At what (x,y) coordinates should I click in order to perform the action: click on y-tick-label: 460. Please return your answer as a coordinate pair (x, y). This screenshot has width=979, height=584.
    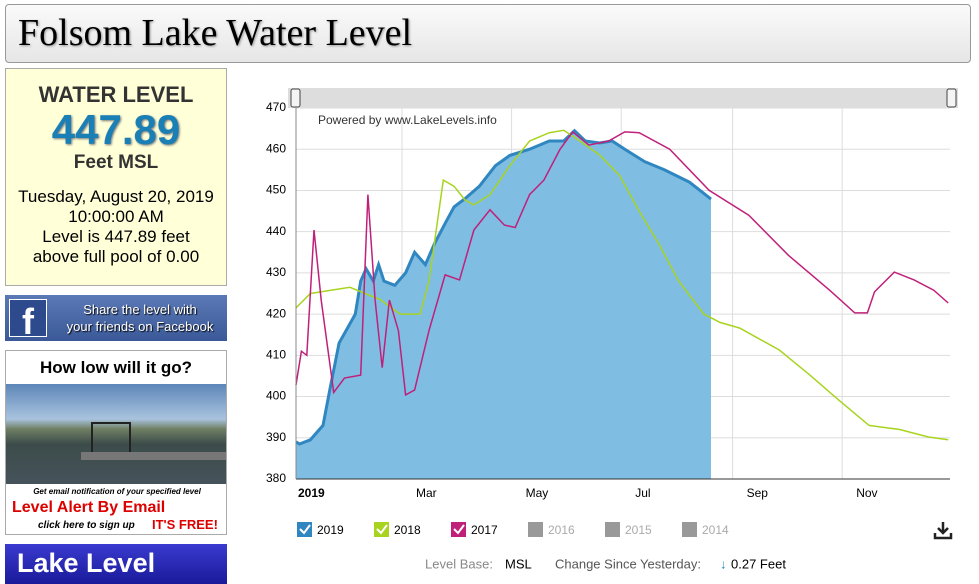
    Looking at the image, I should click on (276, 148).